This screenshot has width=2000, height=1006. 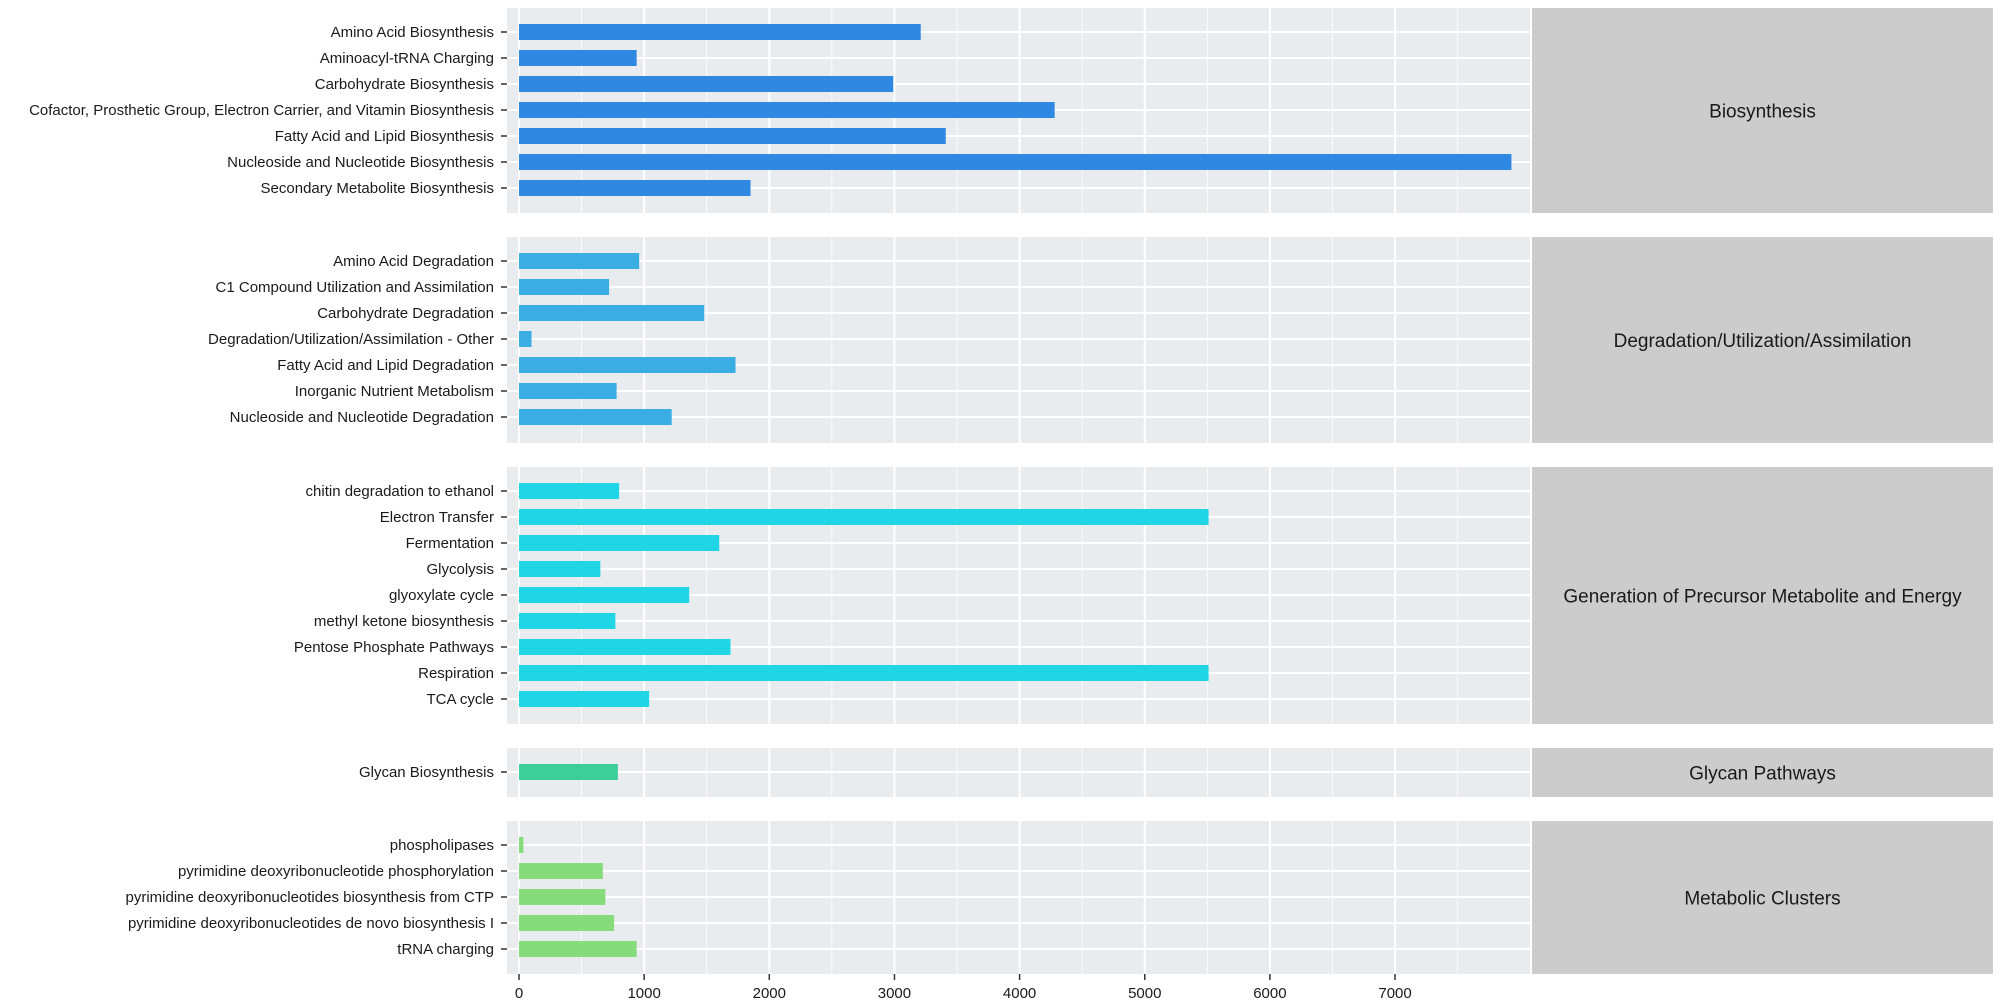 I want to click on category-label: Amino Acid Biosynthesis, so click(x=412, y=32).